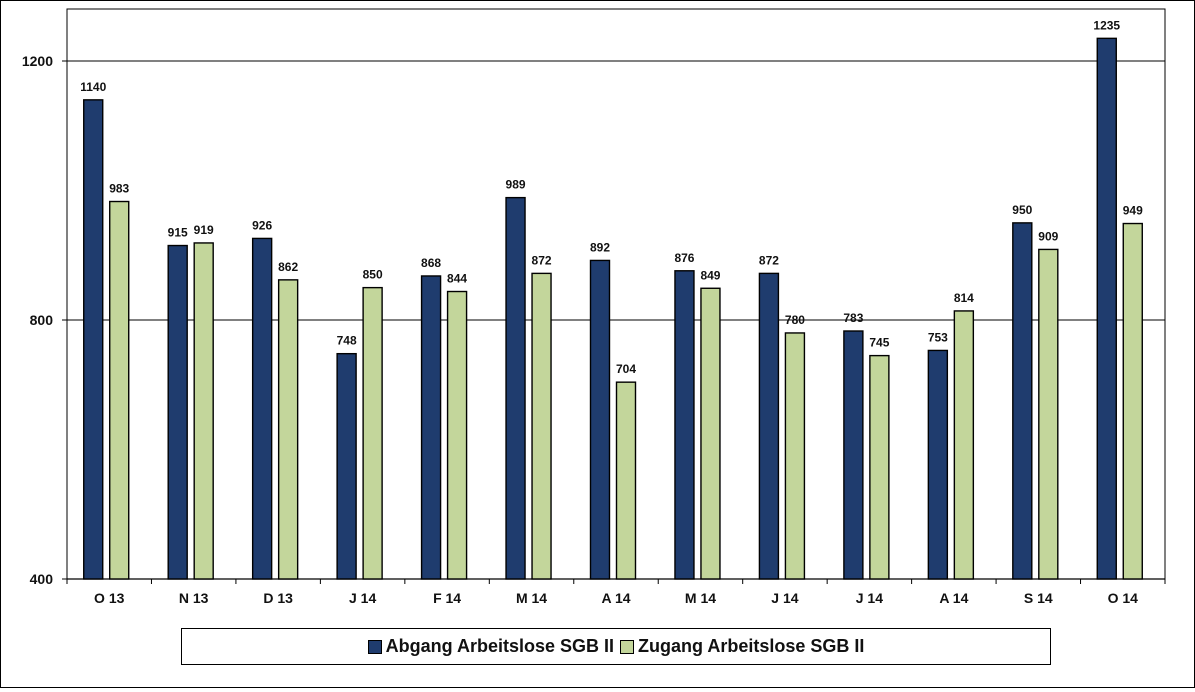 This screenshot has height=692, width=1195. What do you see at coordinates (42, 579) in the screenshot?
I see `y-tick-label: 400` at bounding box center [42, 579].